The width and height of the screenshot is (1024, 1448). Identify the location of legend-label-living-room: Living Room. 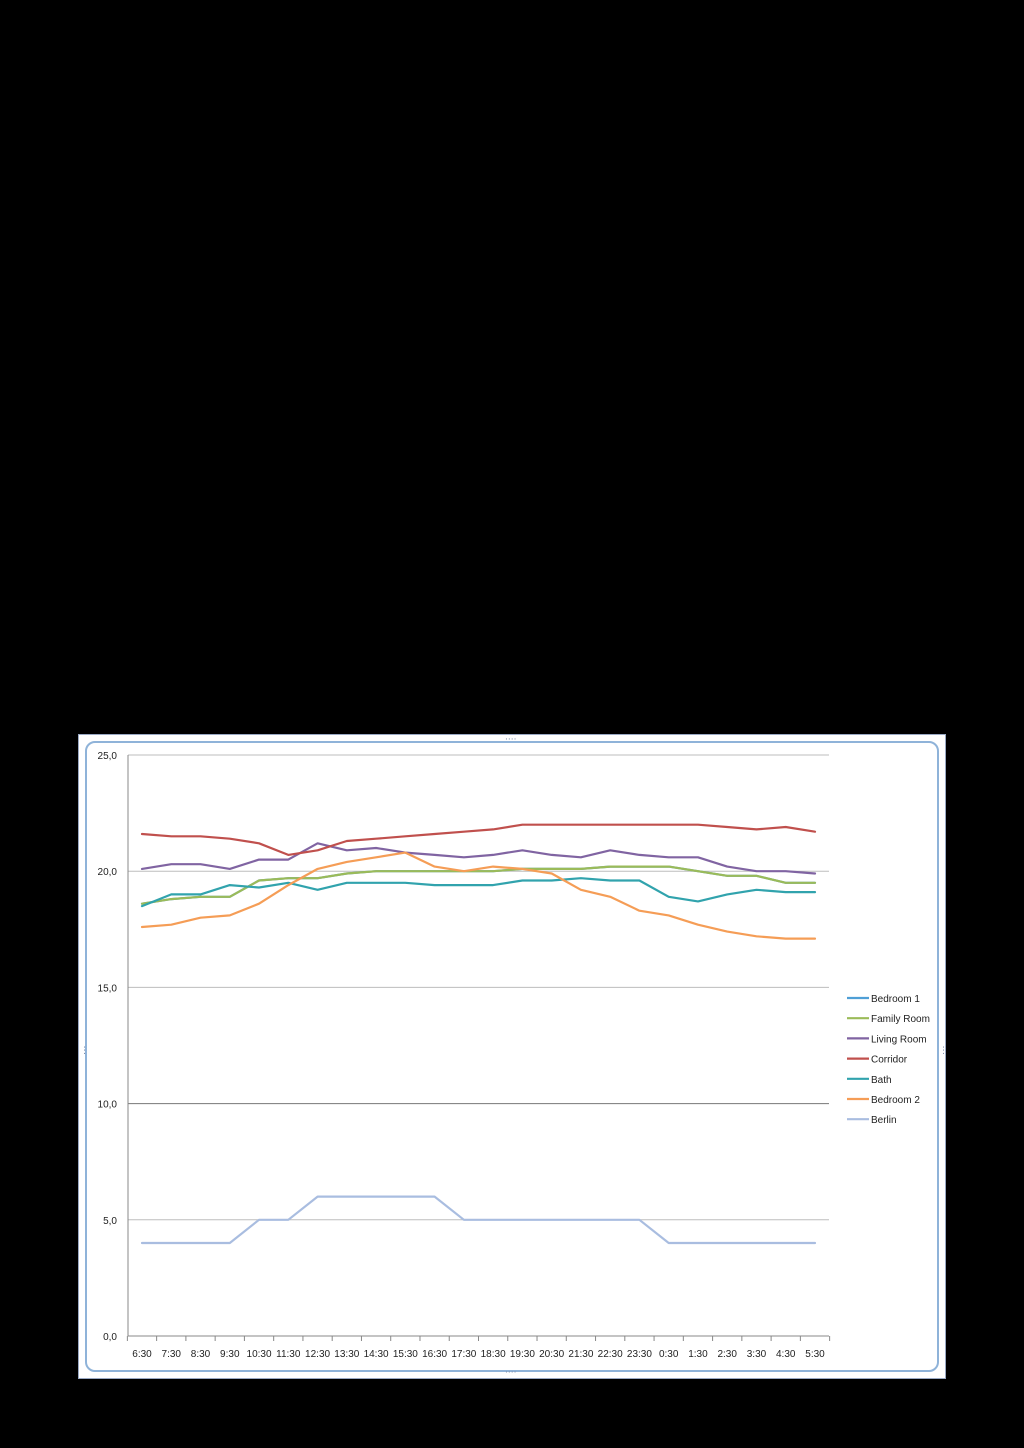
(899, 1039).